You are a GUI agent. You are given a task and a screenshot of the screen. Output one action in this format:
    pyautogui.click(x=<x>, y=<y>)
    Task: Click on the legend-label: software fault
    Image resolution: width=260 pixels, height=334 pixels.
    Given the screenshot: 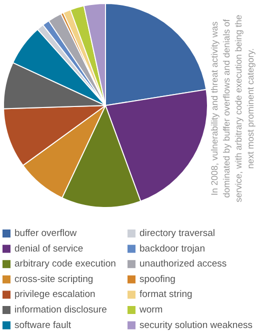 What is the action you would take?
    pyautogui.click(x=43, y=325)
    